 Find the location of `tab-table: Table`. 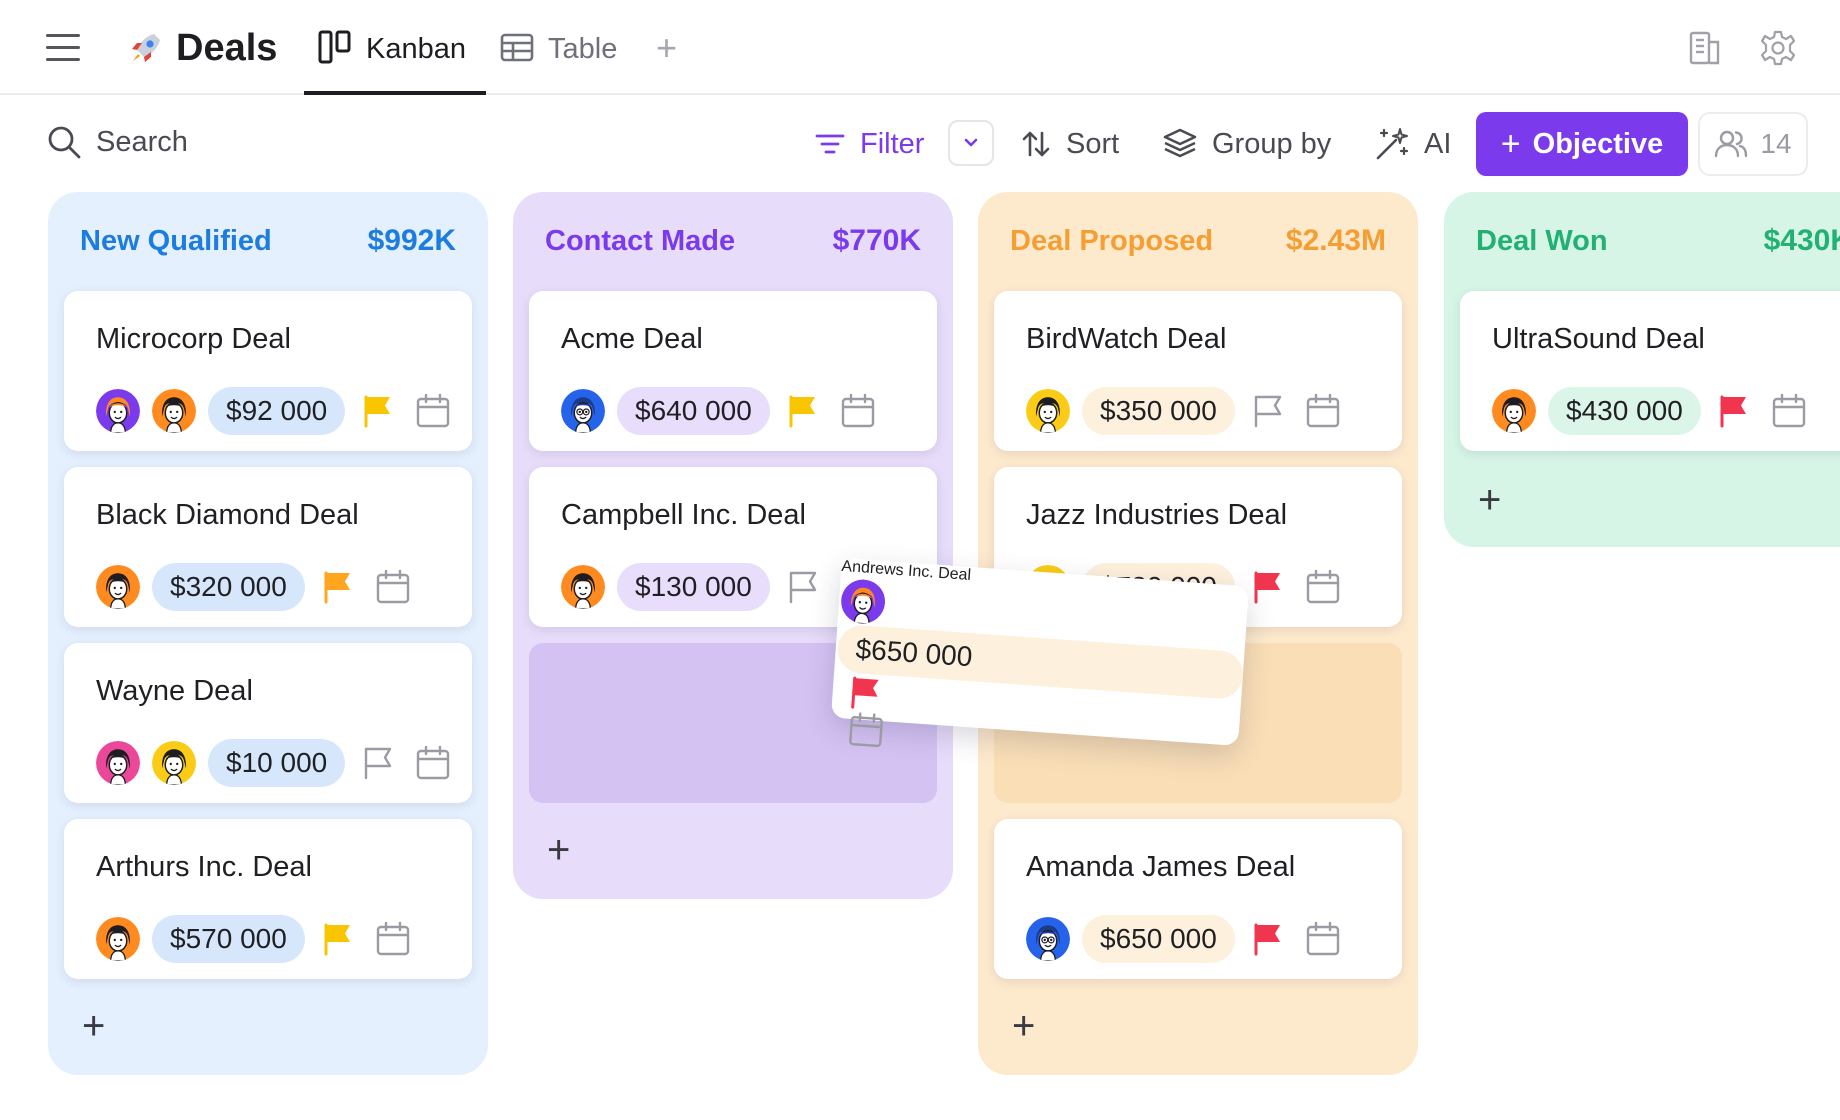

tab-table: Table is located at coordinates (558, 58).